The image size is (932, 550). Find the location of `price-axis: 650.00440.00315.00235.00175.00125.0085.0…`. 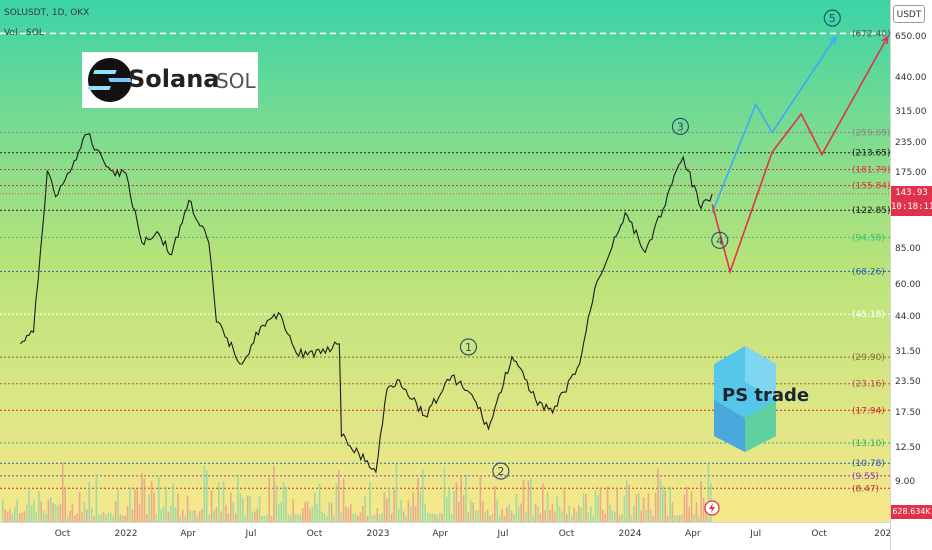

price-axis: 650.00440.00315.00235.00175.00125.0085.0… is located at coordinates (911, 275).